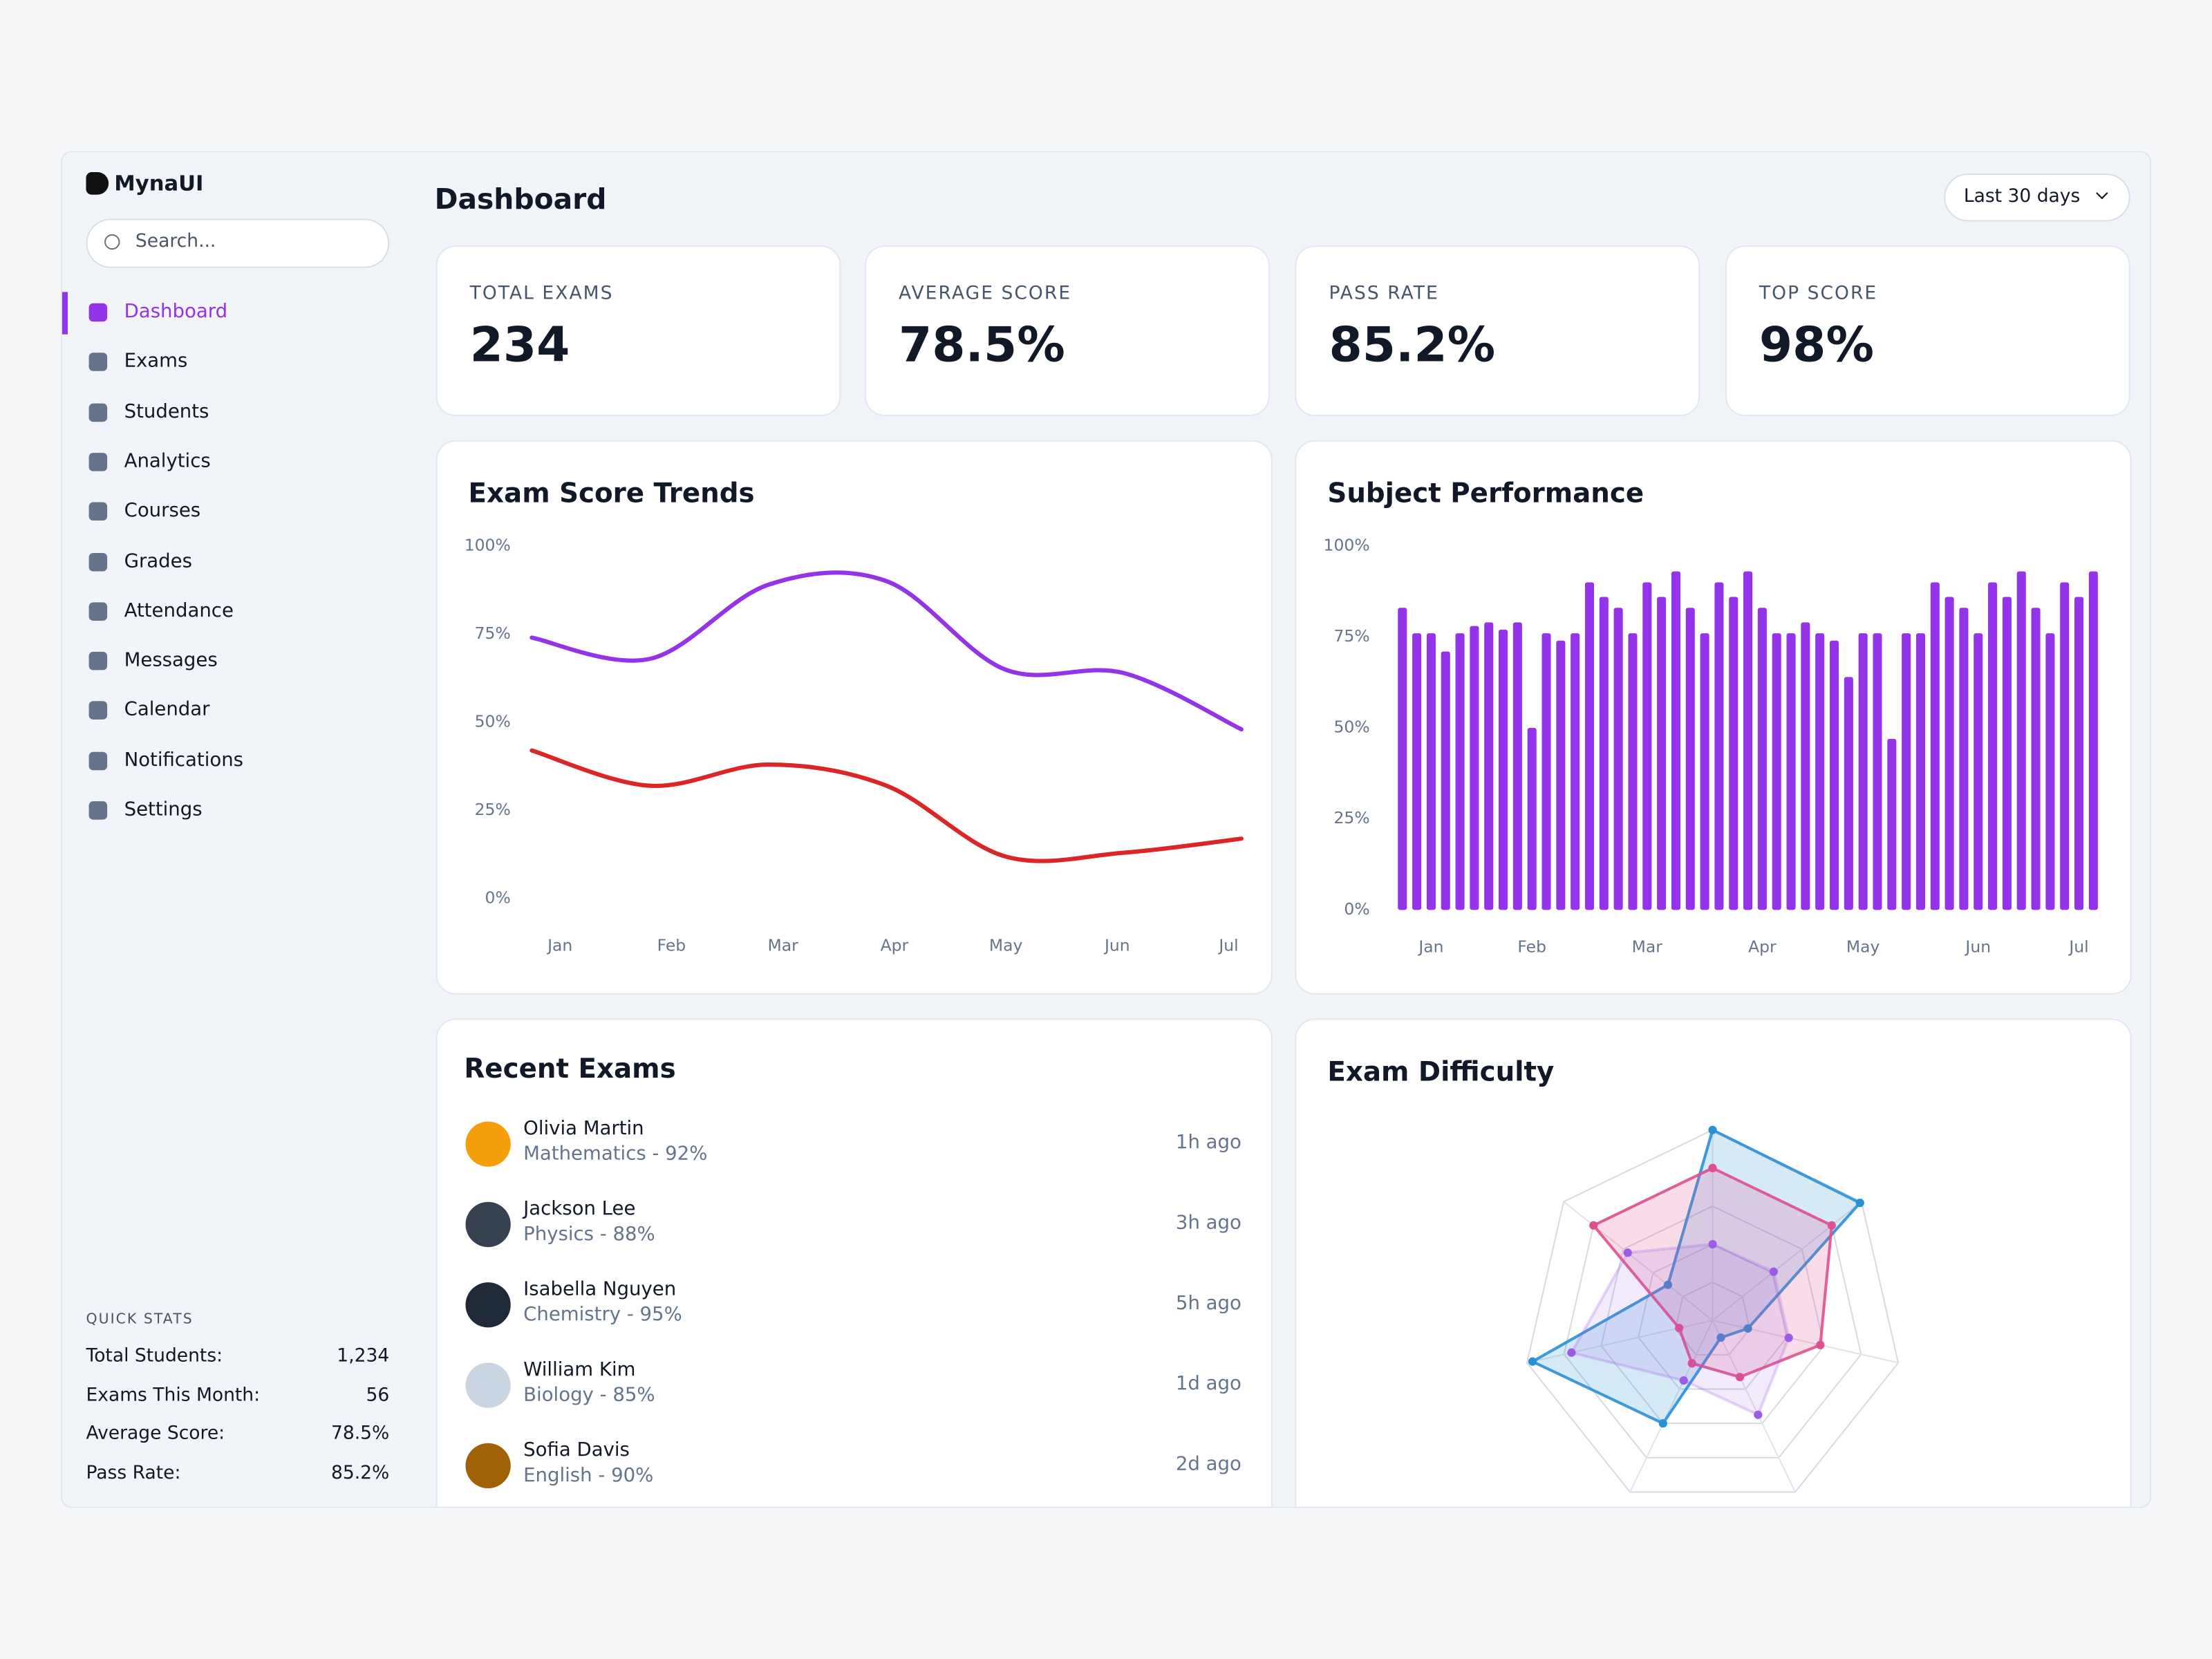 The height and width of the screenshot is (1659, 2212). I want to click on line-series, so click(887, 805).